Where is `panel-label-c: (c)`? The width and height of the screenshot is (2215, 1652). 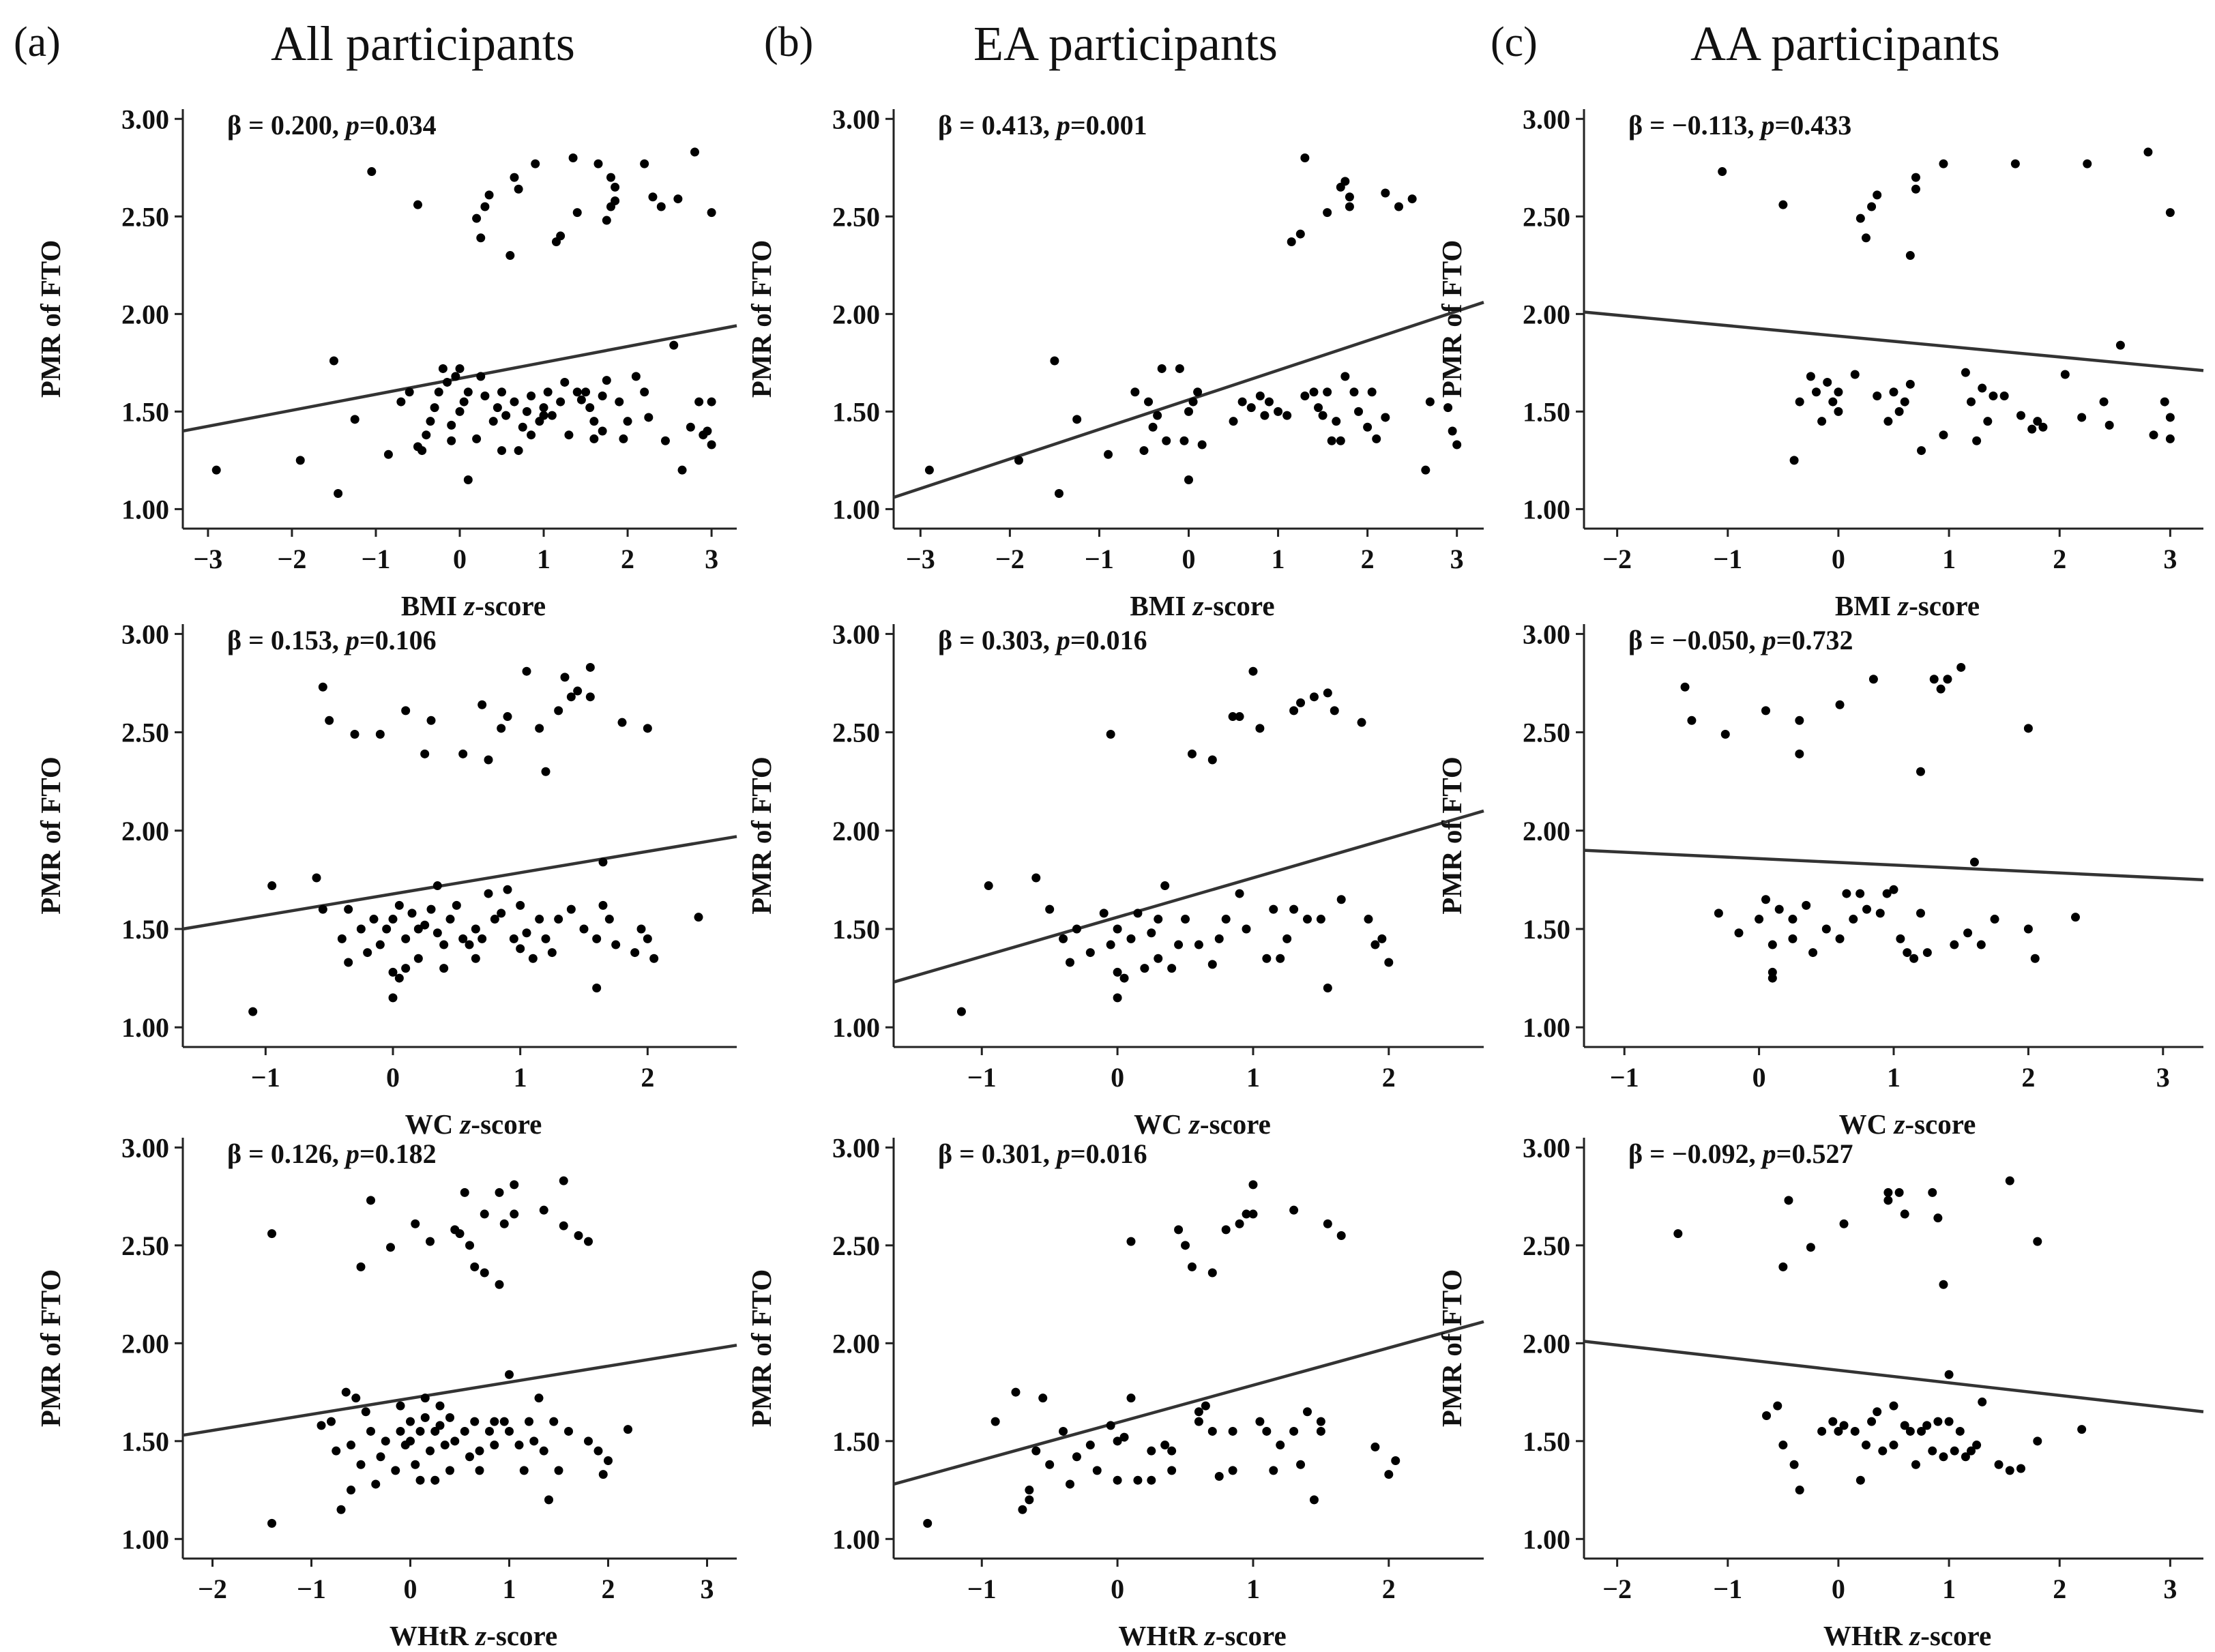
panel-label-c: (c) is located at coordinates (1514, 42).